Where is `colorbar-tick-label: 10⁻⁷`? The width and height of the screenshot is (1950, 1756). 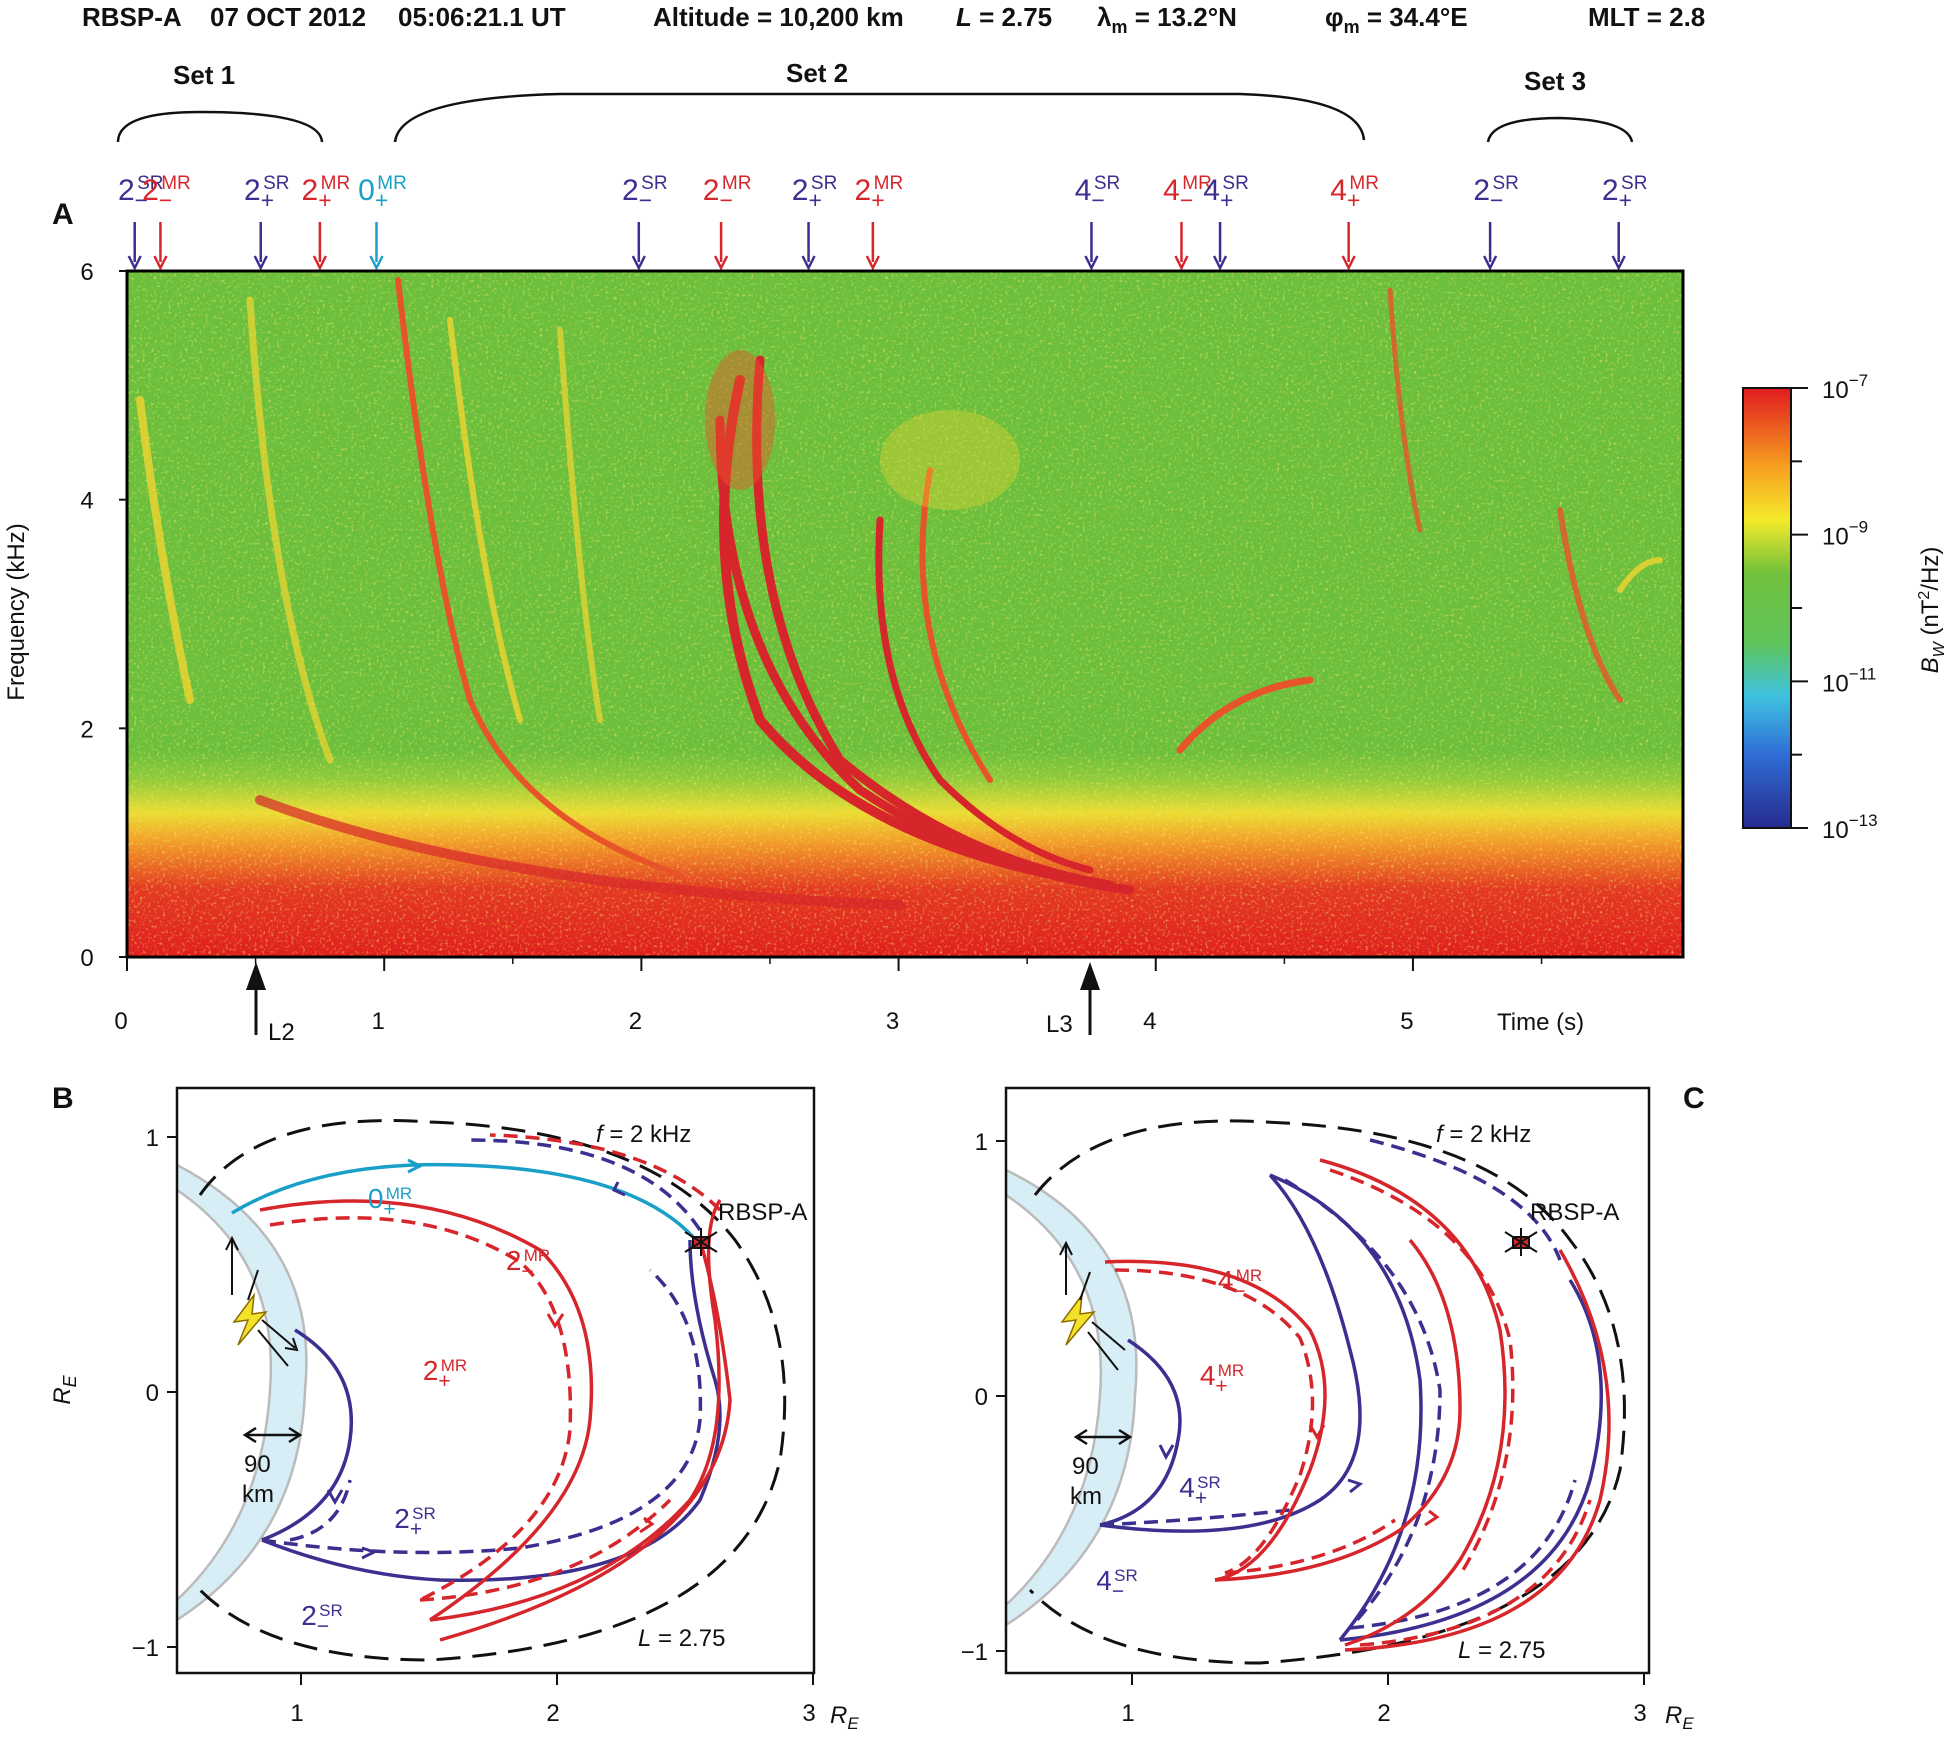
colorbar-tick-label: 10⁻⁷ is located at coordinates (1845, 387).